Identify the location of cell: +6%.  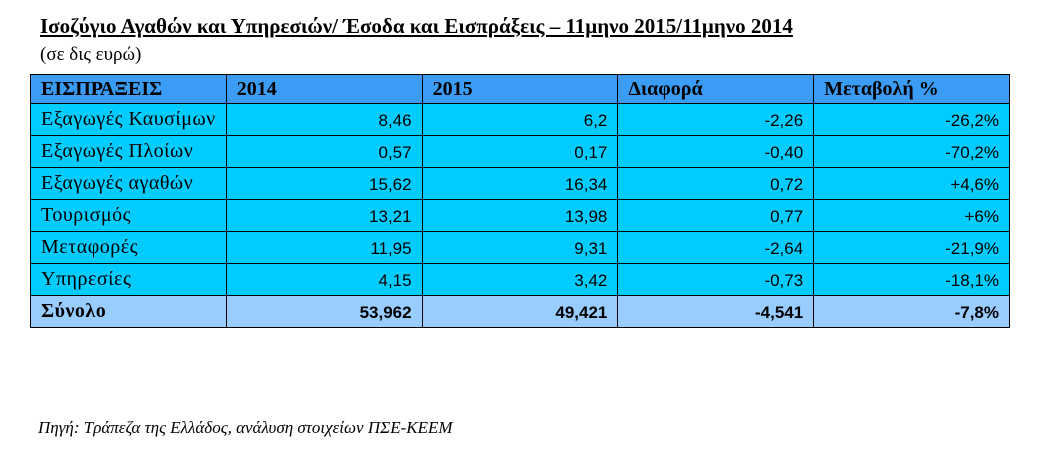
(911, 215).